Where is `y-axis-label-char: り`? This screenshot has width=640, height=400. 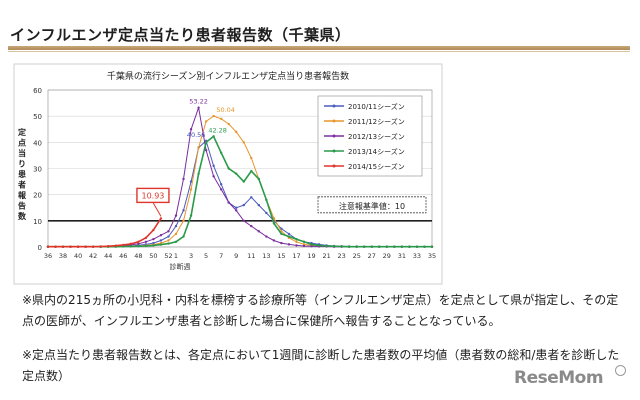 y-axis-label-char: り is located at coordinates (22, 164).